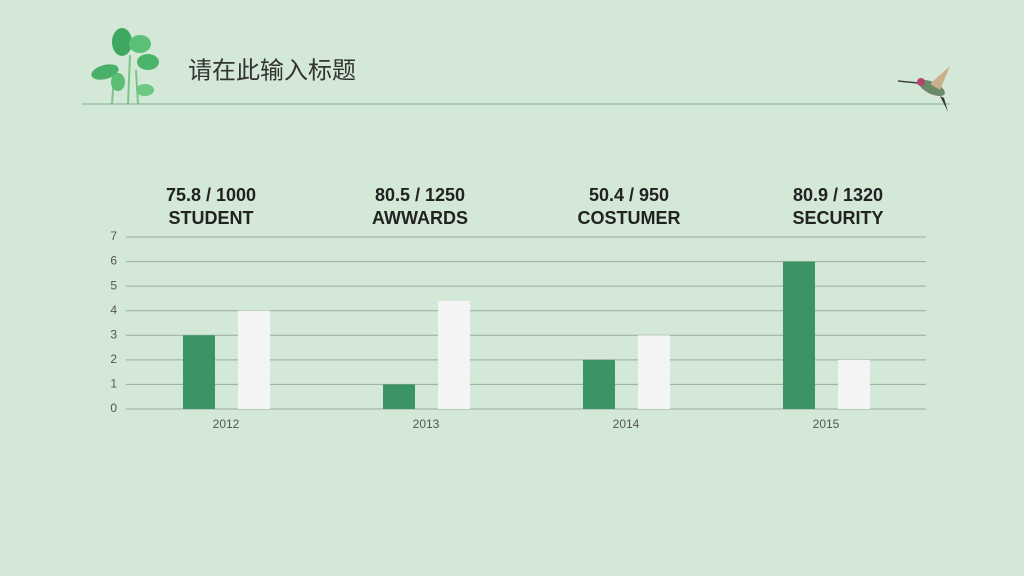 The width and height of the screenshot is (1024, 576). Describe the element at coordinates (113, 261) in the screenshot. I see `y-tick-label: 6` at that location.